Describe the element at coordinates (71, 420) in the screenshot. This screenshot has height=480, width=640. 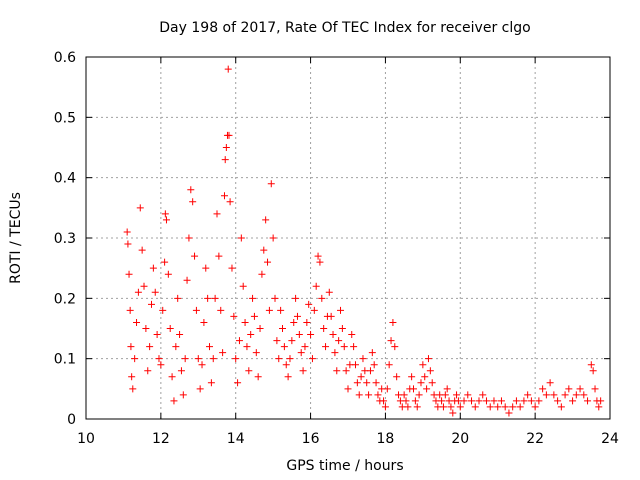
I see `y-tick-label: 0` at that location.